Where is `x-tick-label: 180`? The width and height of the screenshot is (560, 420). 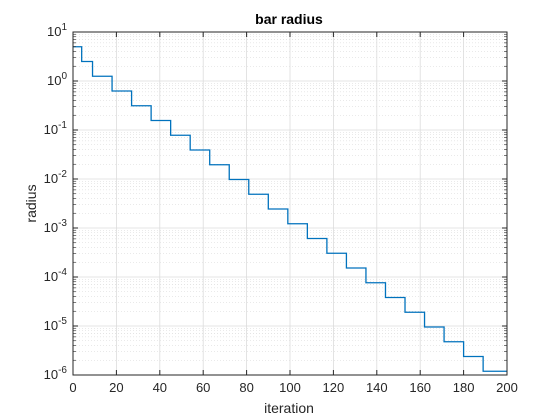
x-tick-label: 180 is located at coordinates (464, 387).